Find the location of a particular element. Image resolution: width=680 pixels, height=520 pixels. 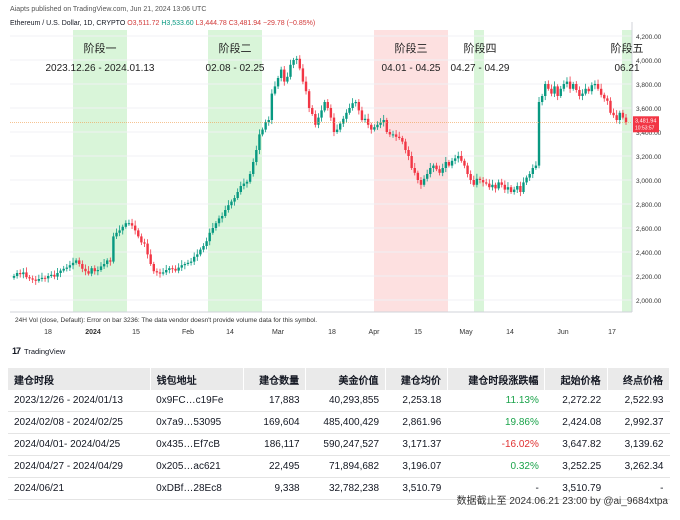

x-tick-label: 2024 is located at coordinates (93, 332).